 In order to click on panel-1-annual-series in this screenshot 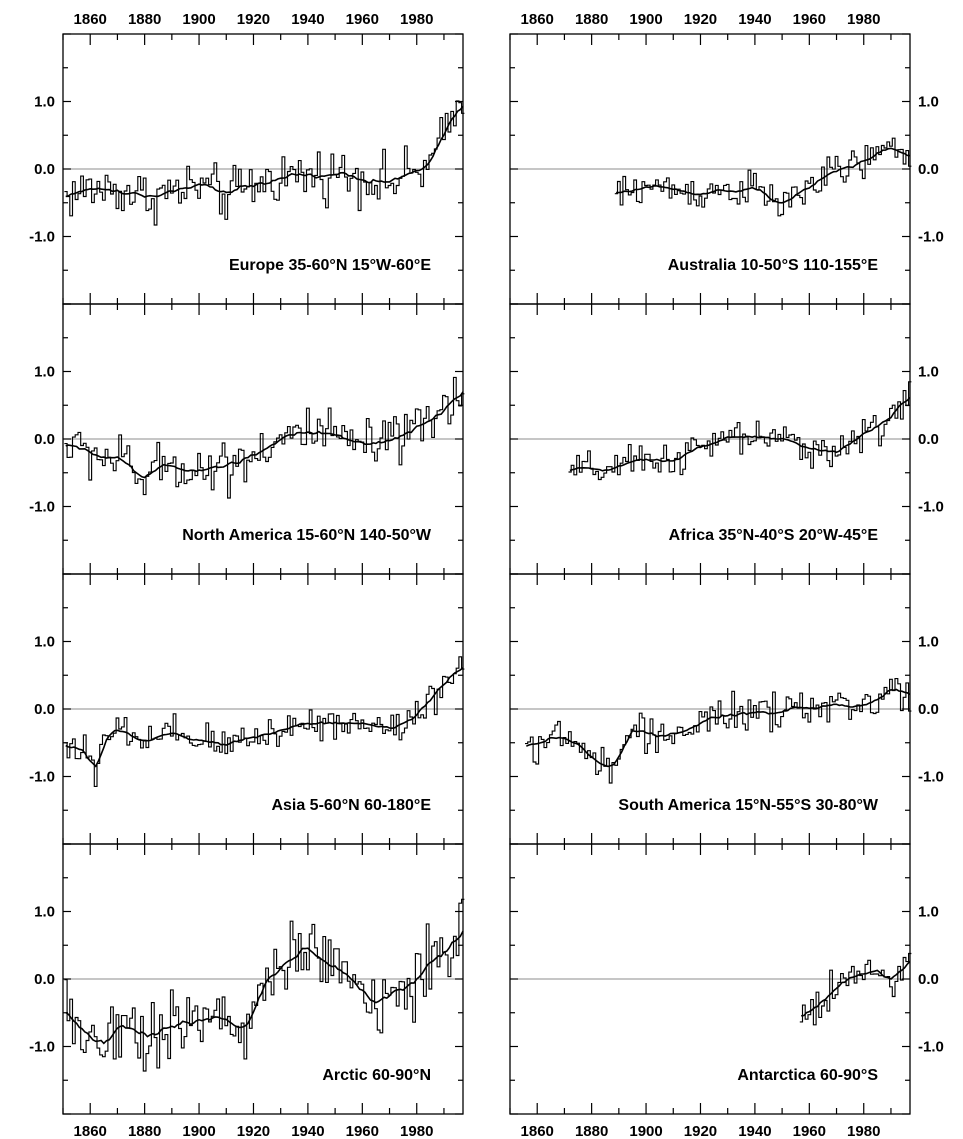, I will do `click(264, 163)`.